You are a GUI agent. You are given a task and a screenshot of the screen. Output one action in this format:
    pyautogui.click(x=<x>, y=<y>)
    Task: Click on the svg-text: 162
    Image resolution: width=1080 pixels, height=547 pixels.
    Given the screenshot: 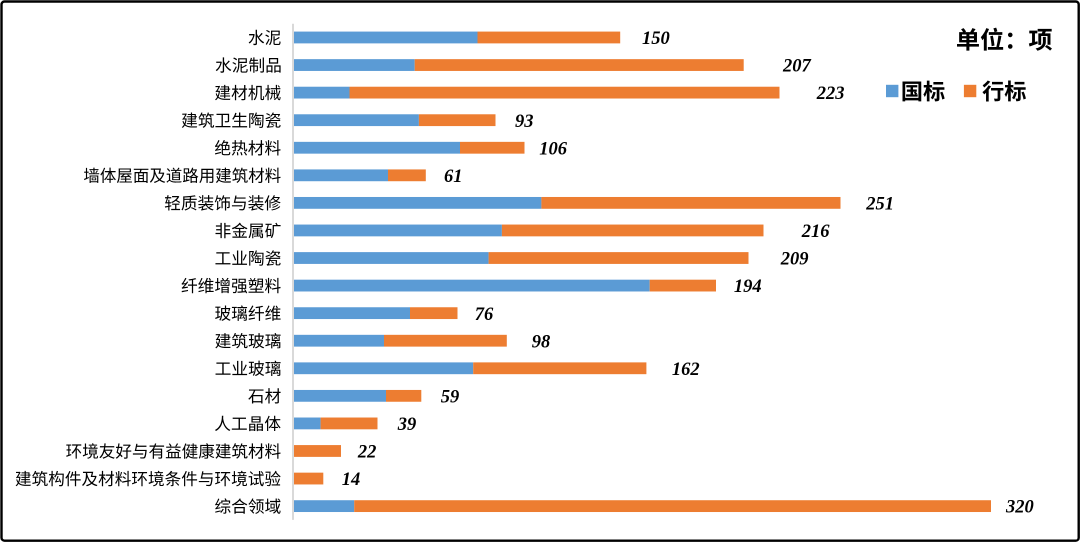 What is the action you would take?
    pyautogui.click(x=686, y=370)
    